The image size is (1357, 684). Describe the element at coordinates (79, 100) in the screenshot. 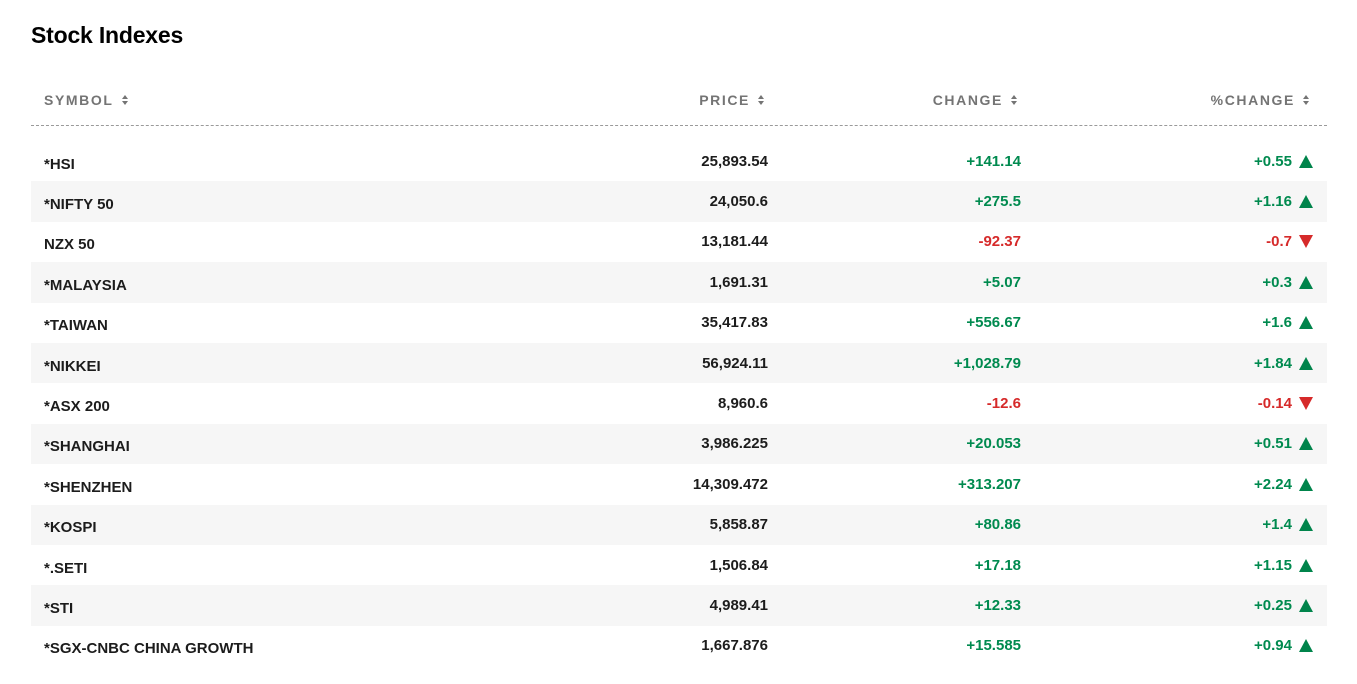

I see `column-header-symbol-label: SYMBOL` at that location.